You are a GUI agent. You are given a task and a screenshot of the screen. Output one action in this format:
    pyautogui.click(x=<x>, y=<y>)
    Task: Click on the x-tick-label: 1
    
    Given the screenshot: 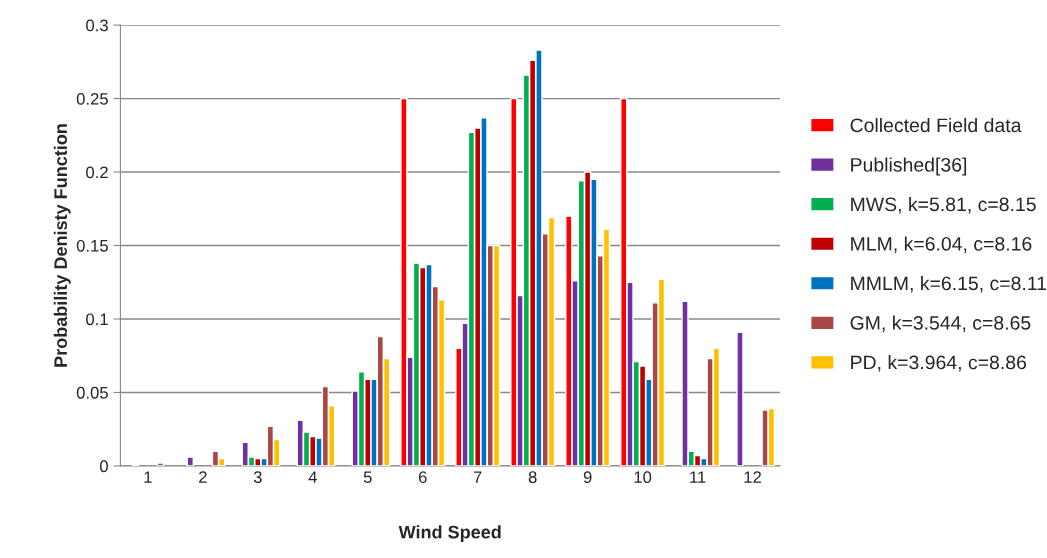 What is the action you would take?
    pyautogui.click(x=148, y=477)
    